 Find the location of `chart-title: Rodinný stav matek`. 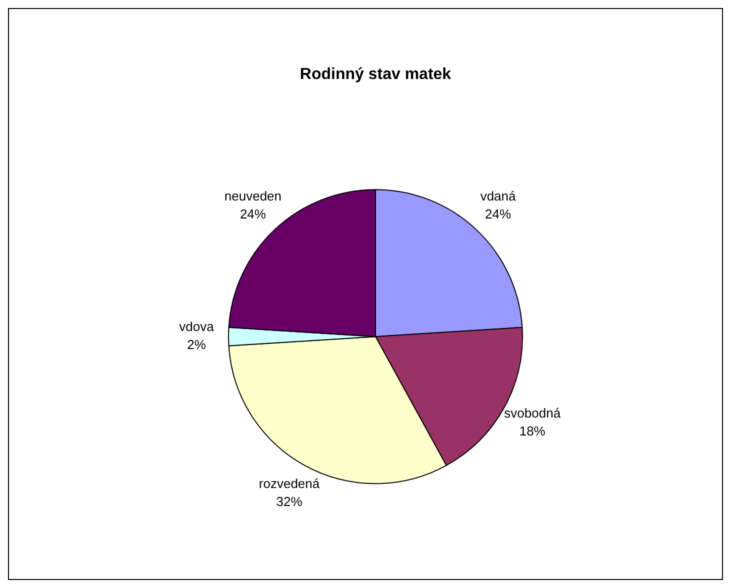

chart-title: Rodinný stav matek is located at coordinates (376, 75).